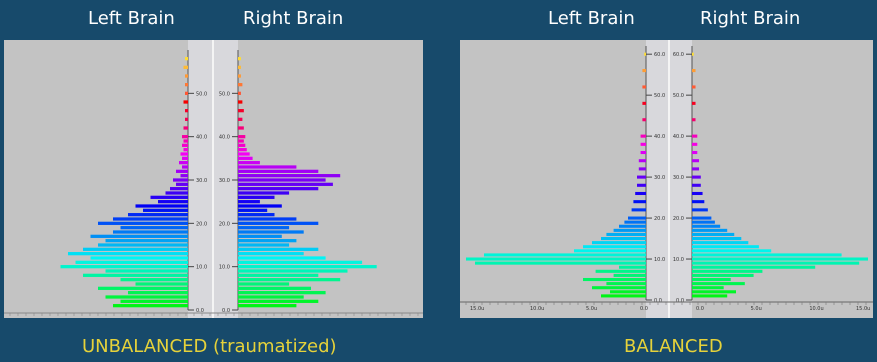 The width and height of the screenshot is (877, 362). Describe the element at coordinates (224, 224) in the screenshot. I see `y-tick-label: 20.0` at that location.